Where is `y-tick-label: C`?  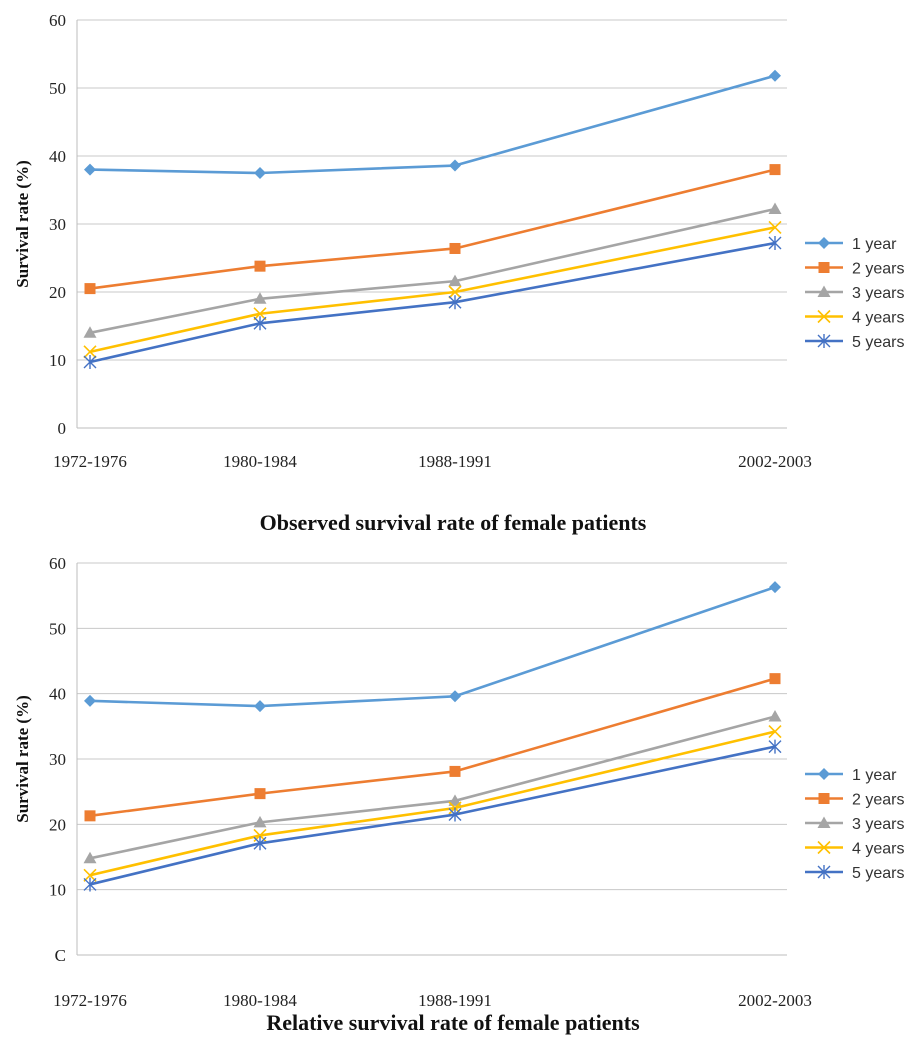 y-tick-label: C is located at coordinates (60, 955).